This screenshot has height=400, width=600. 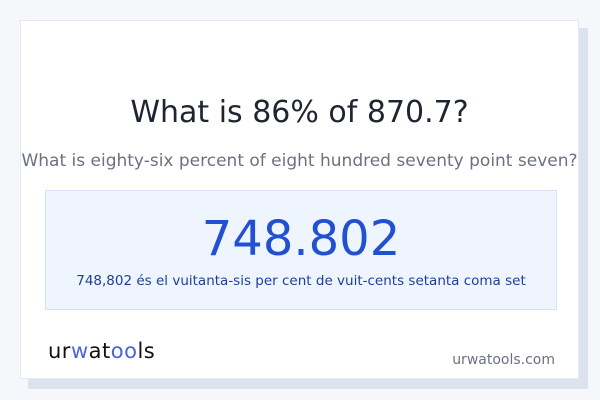 What do you see at coordinates (102, 351) in the screenshot?
I see `urwatools-logo: urwatools` at bounding box center [102, 351].